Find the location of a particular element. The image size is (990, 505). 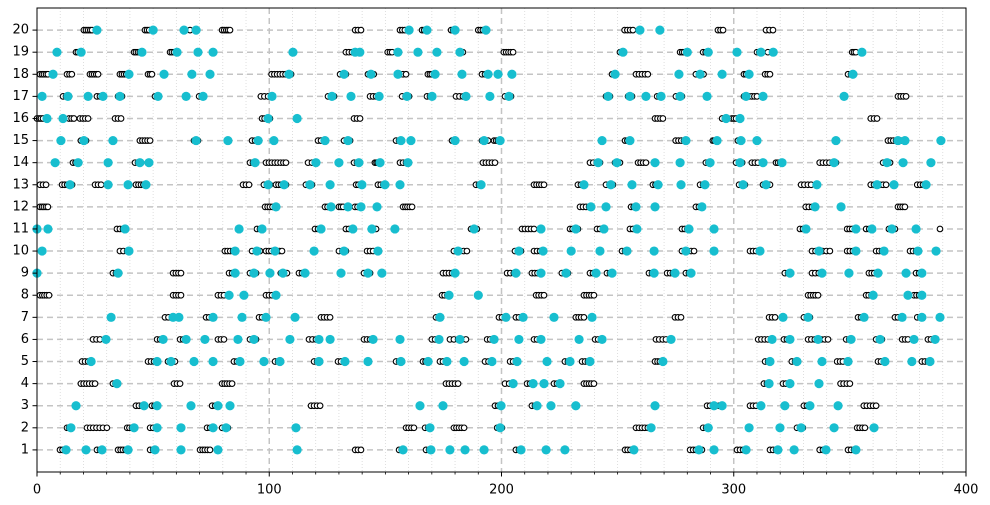

y-tick-label: 4 is located at coordinates (25, 383).